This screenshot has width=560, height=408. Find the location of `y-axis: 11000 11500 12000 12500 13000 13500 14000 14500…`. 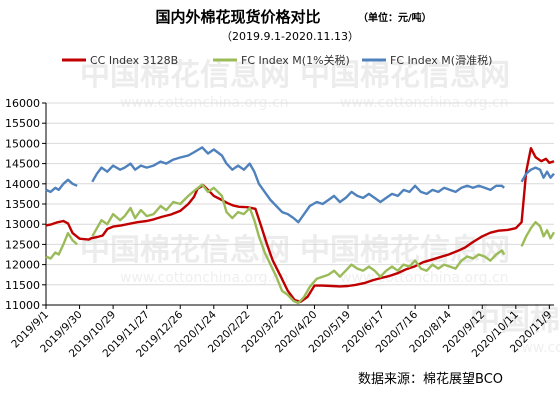

y-axis: 11000 11500 12000 12500 13000 13500 14000 14500… is located at coordinates (25, 204).